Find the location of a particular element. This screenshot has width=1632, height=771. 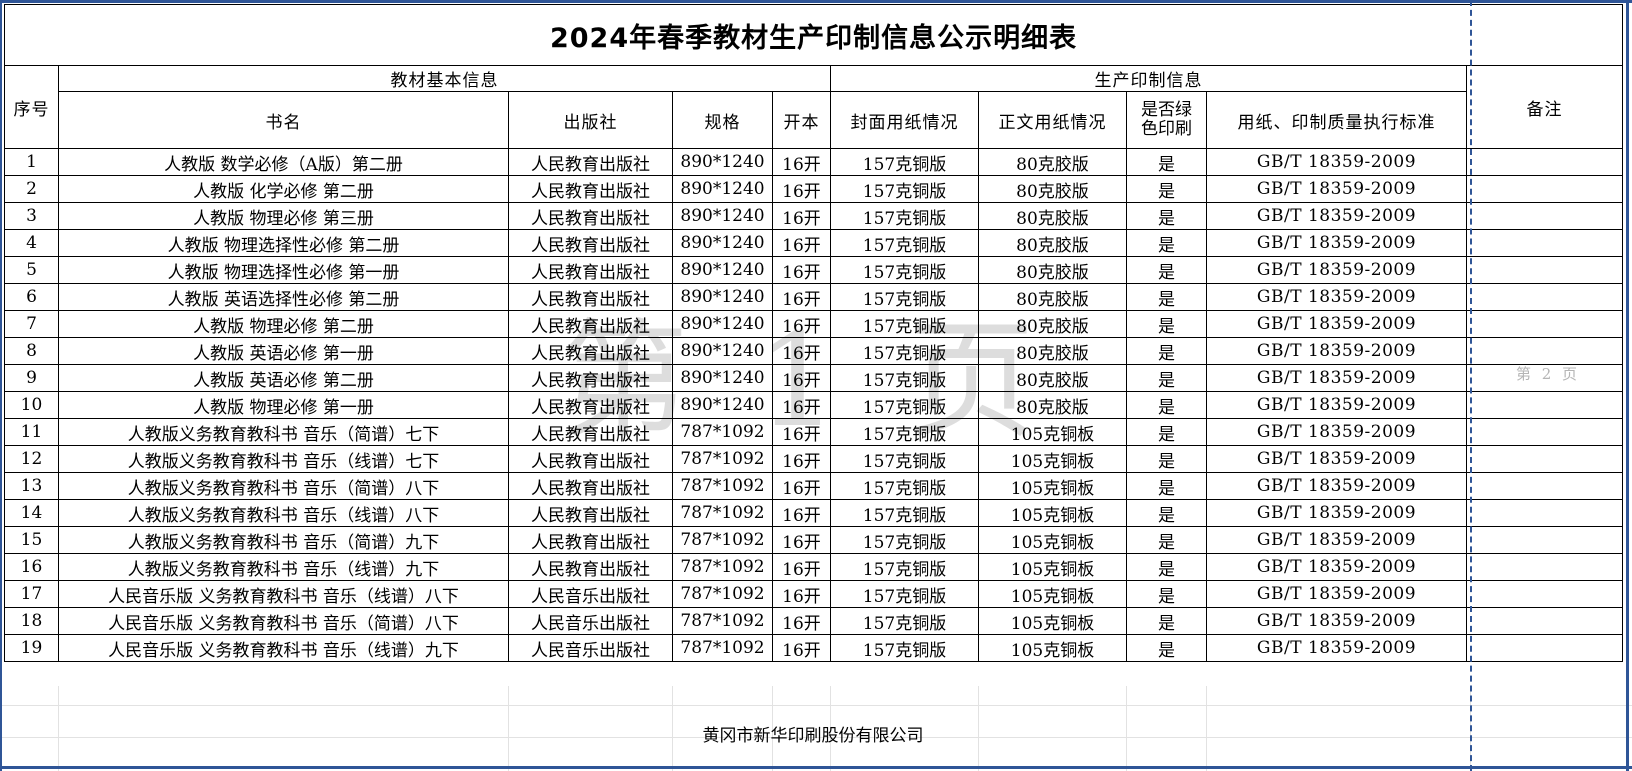

print-area-right-border is located at coordinates (1627, 385).